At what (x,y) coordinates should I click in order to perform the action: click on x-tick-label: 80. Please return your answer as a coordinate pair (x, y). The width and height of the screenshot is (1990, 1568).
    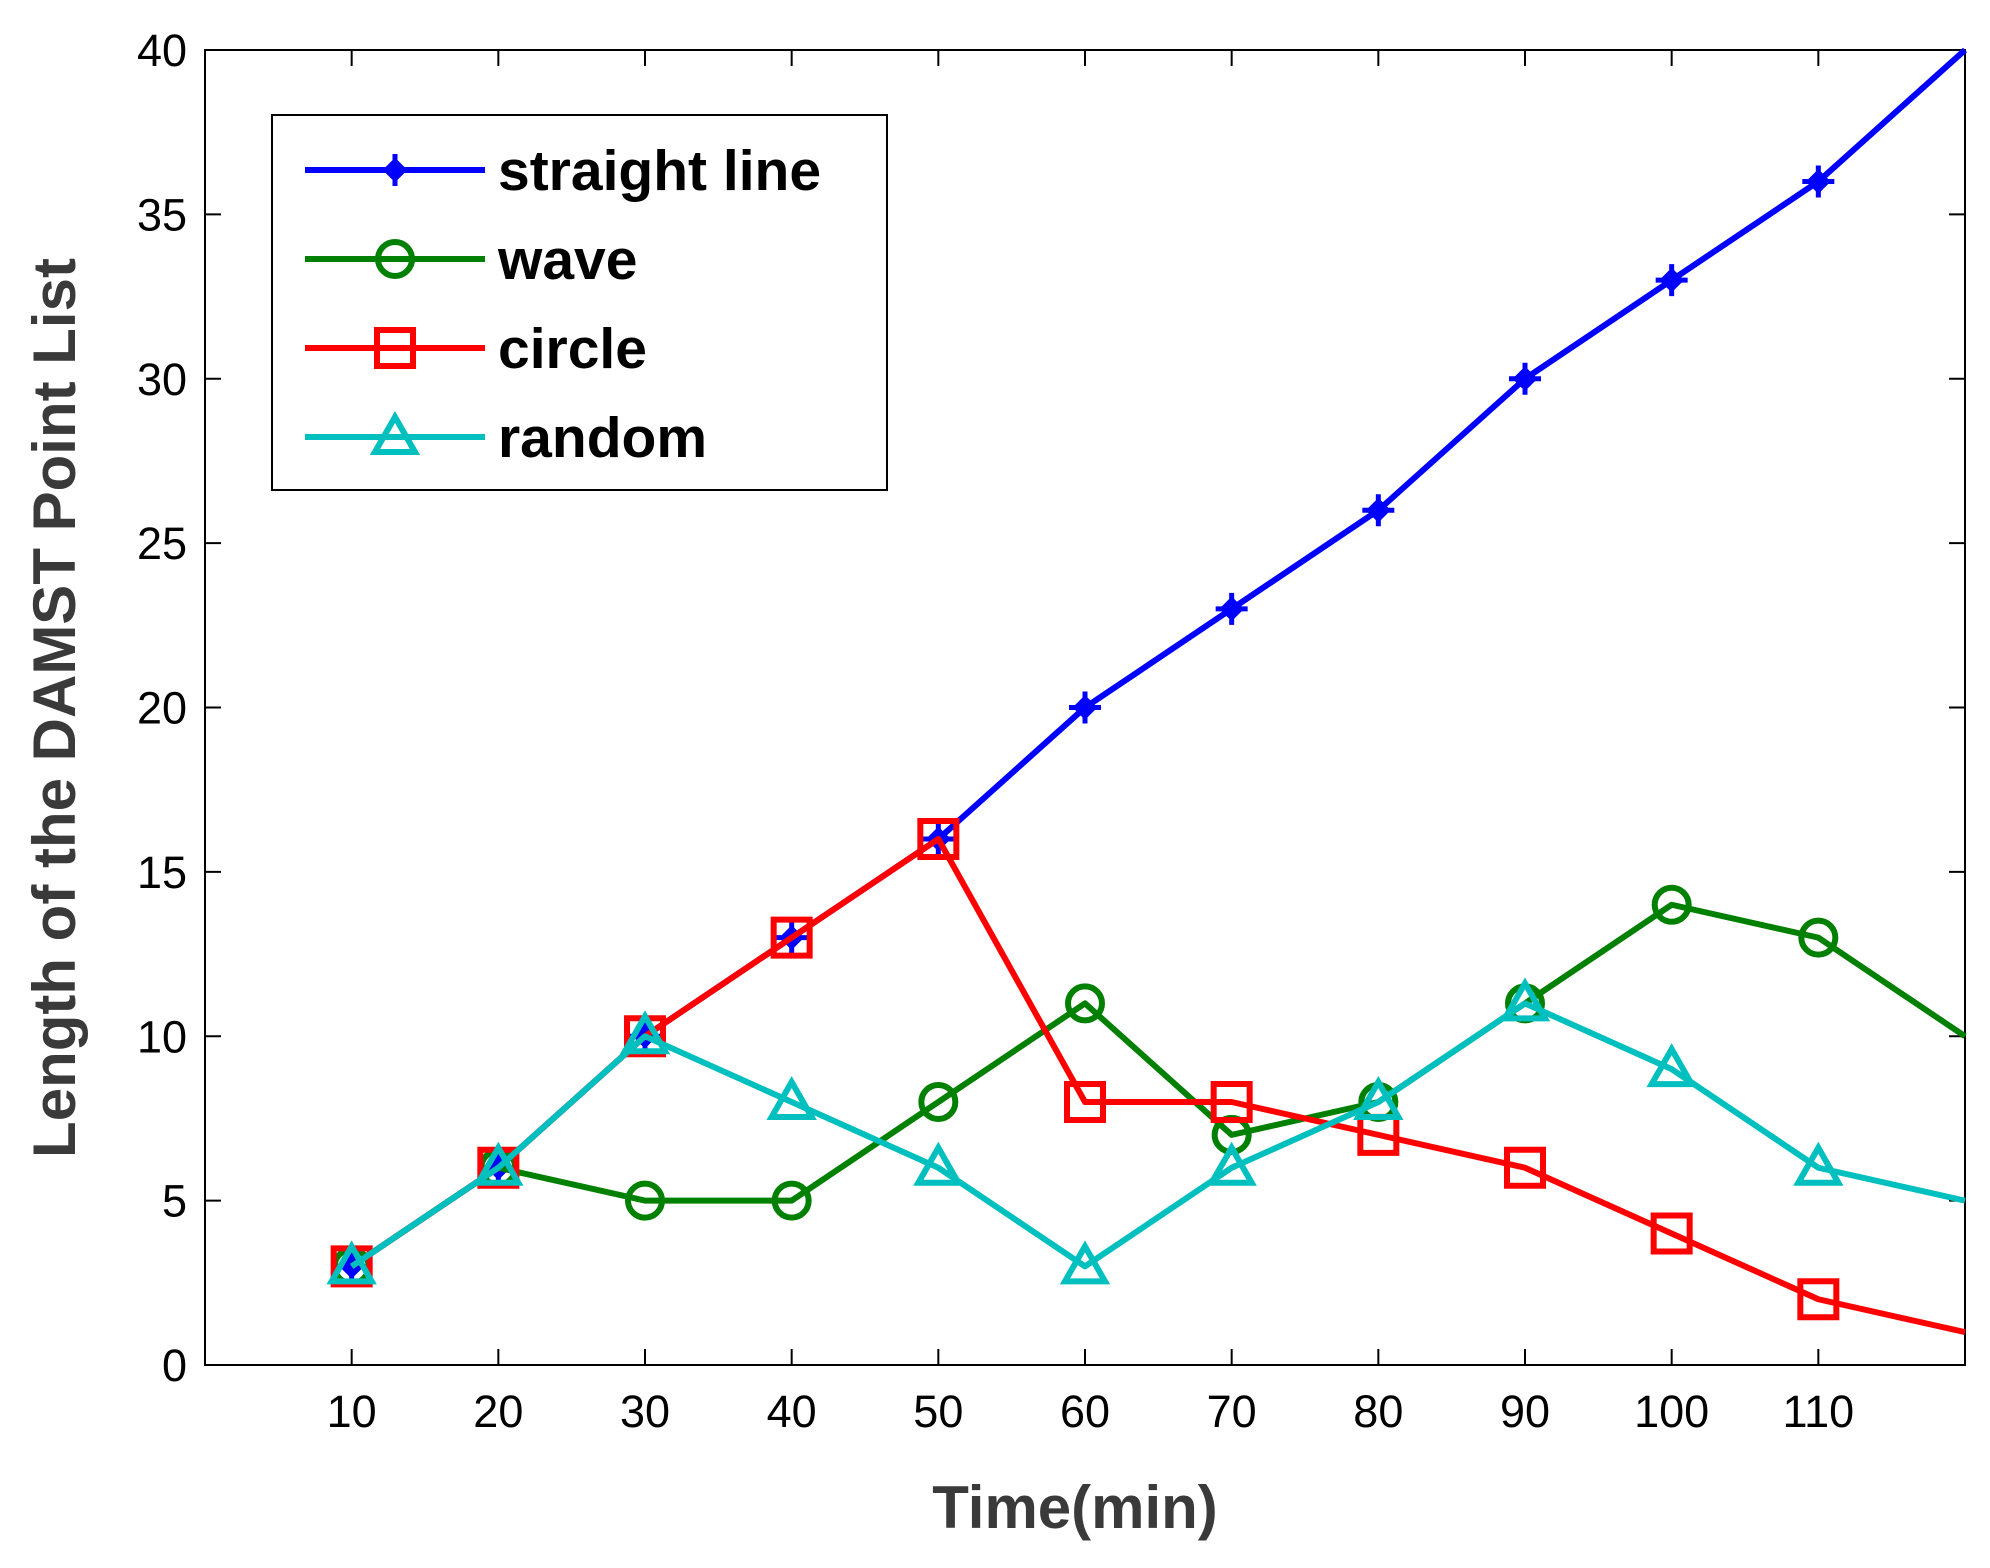
    Looking at the image, I should click on (1378, 1411).